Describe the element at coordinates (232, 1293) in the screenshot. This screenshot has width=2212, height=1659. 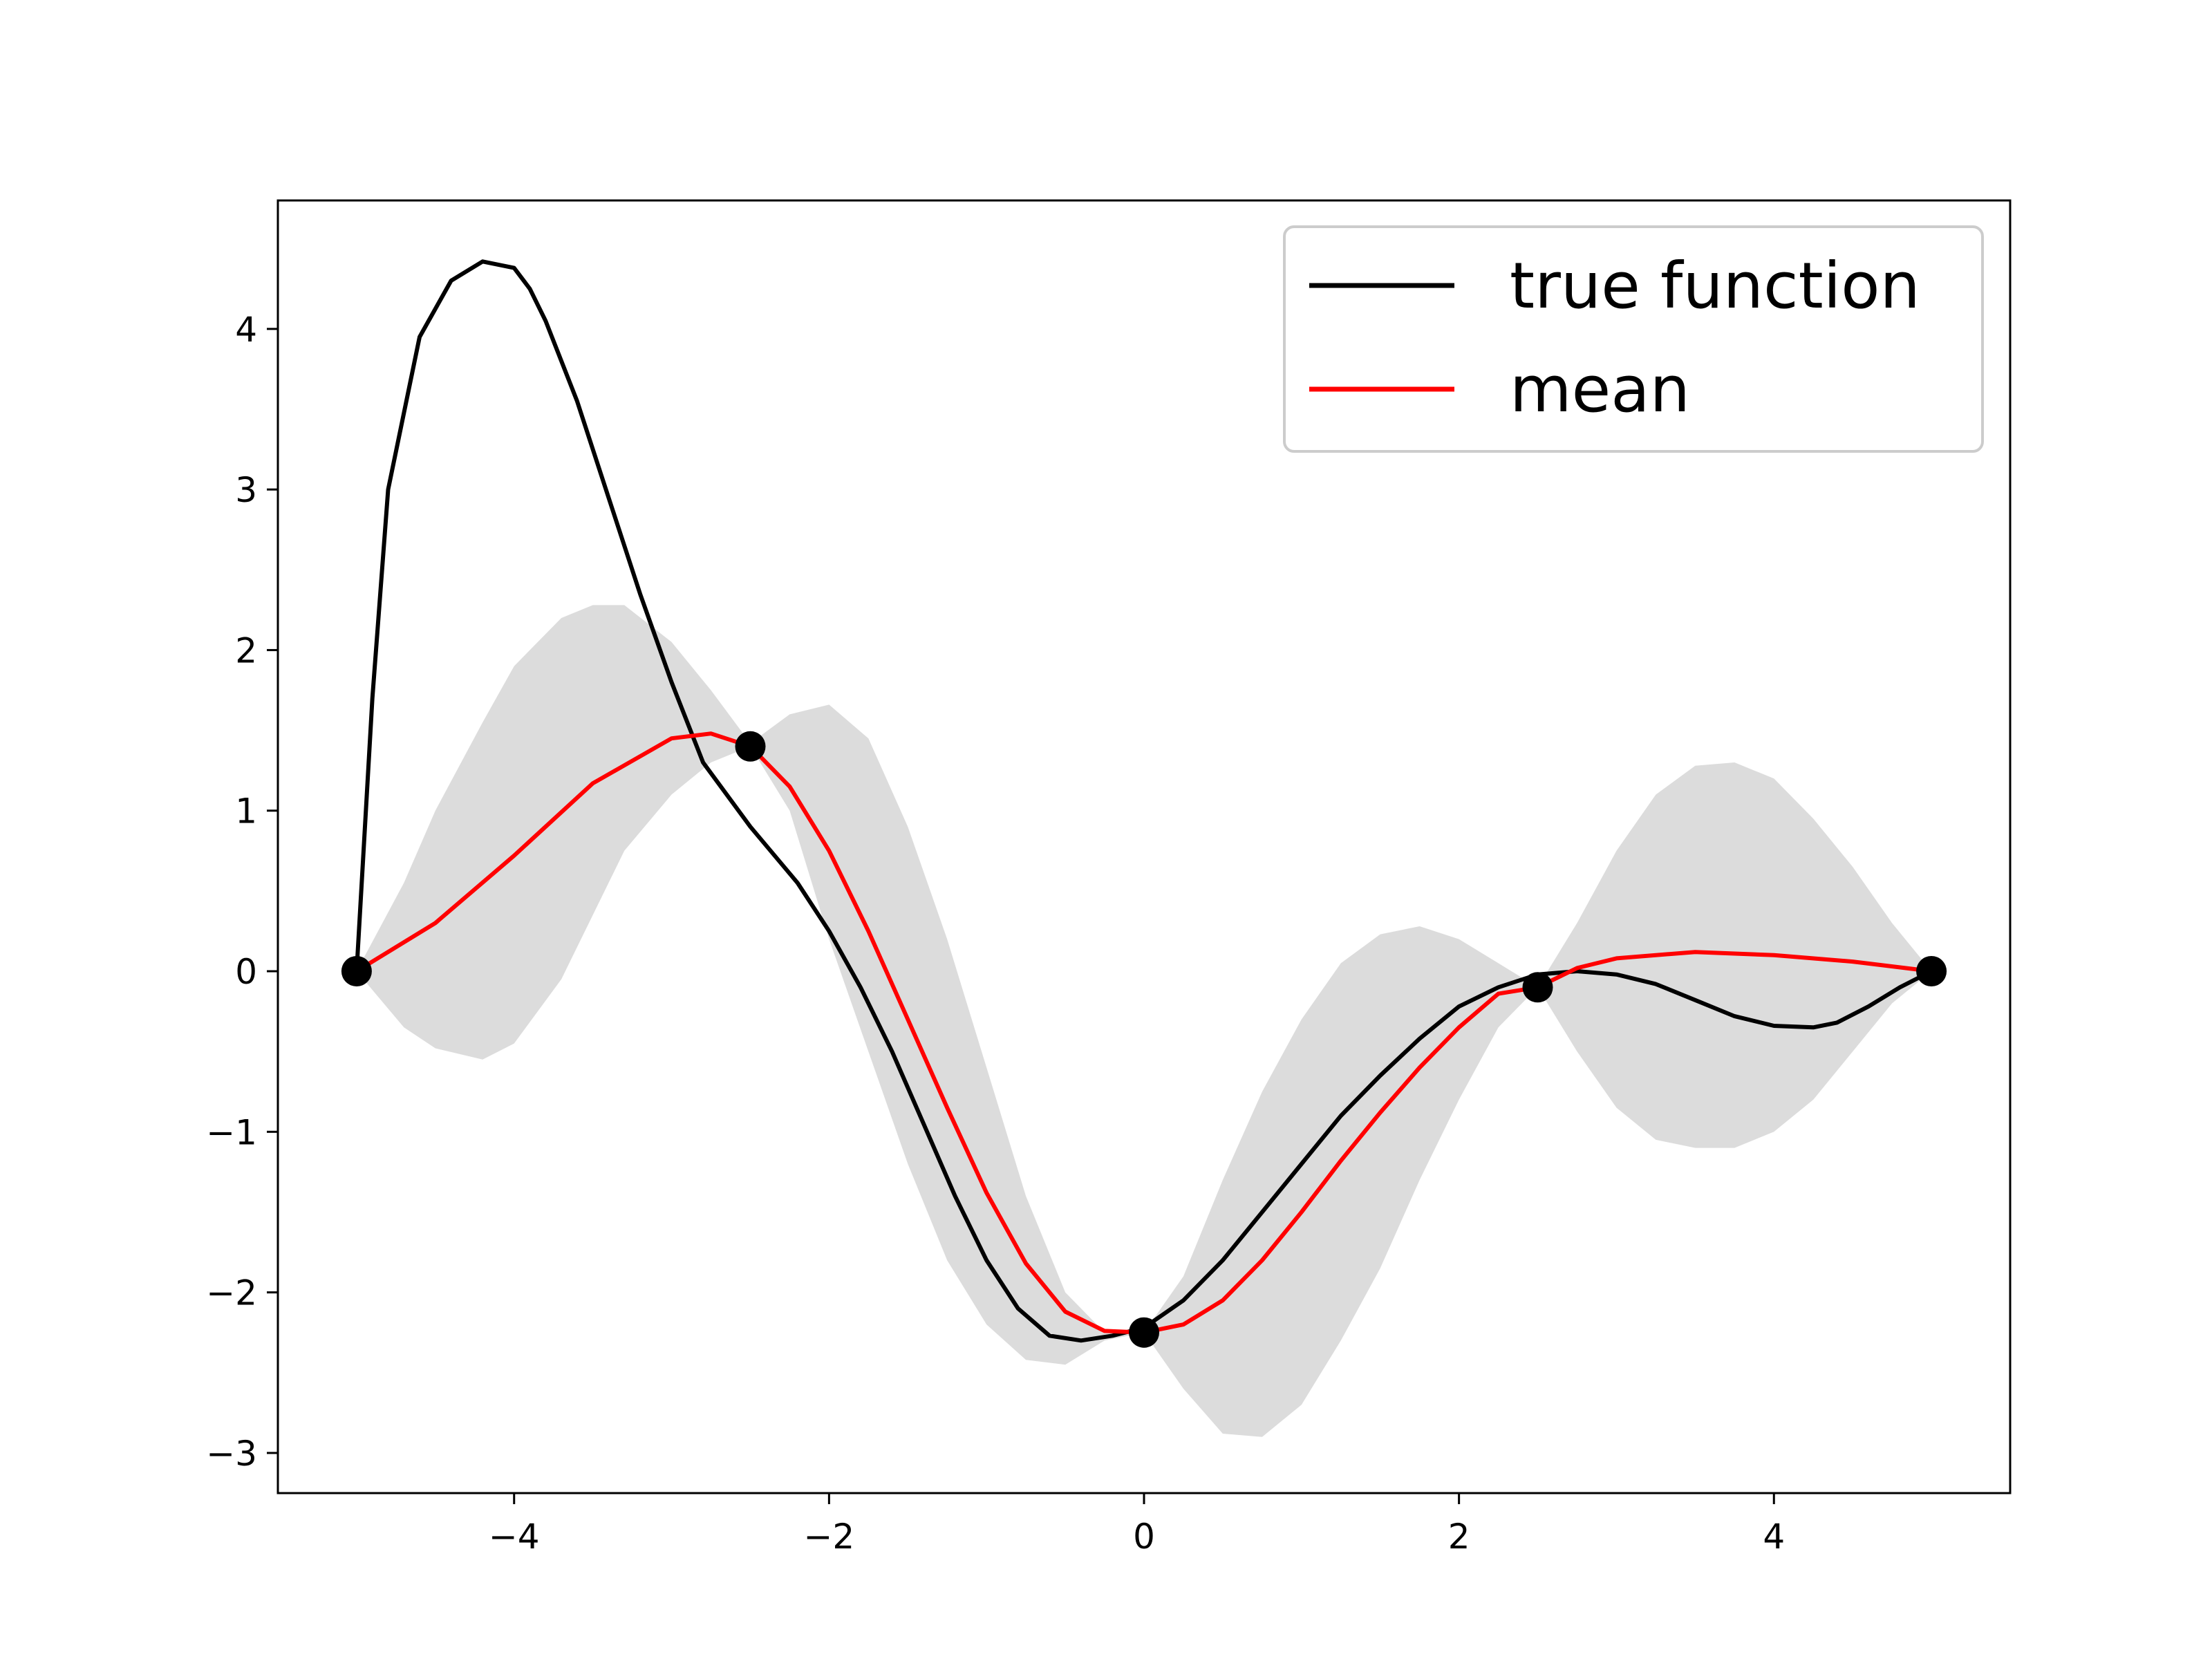
I see `y-tick-label: −2` at that location.